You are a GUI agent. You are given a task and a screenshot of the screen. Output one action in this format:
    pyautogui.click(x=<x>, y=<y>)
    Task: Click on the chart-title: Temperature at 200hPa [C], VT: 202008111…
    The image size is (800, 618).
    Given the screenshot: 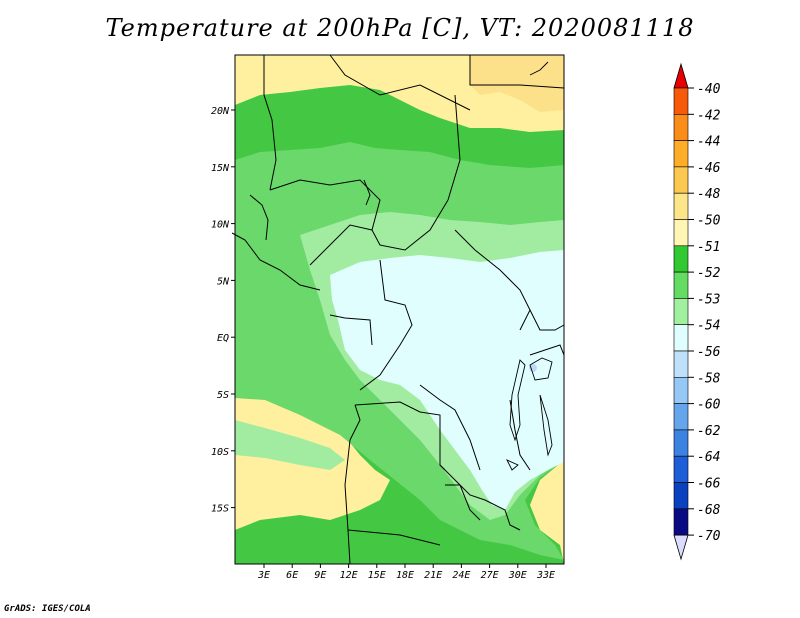 What is the action you would take?
    pyautogui.click(x=400, y=28)
    